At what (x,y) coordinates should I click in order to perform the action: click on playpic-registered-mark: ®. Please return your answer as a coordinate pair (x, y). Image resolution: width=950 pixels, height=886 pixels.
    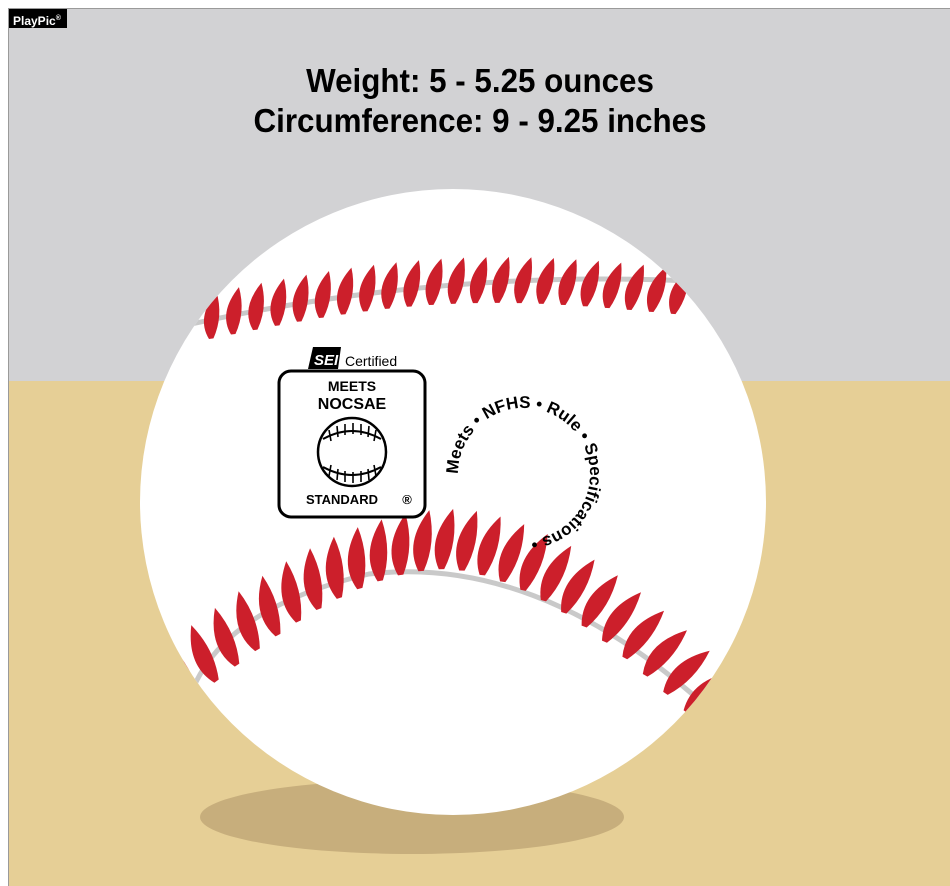
    Looking at the image, I should click on (58, 18).